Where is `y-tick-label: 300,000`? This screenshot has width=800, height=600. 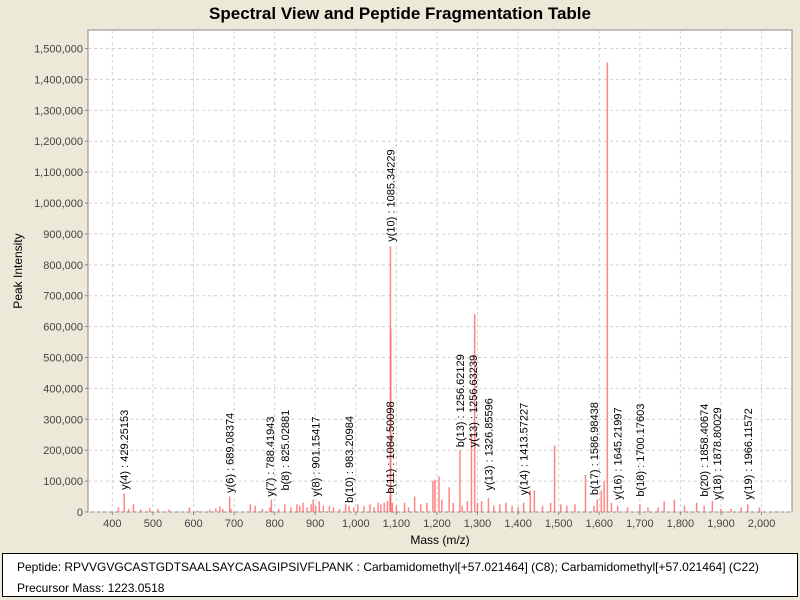
y-tick-label: 300,000 is located at coordinates (63, 420).